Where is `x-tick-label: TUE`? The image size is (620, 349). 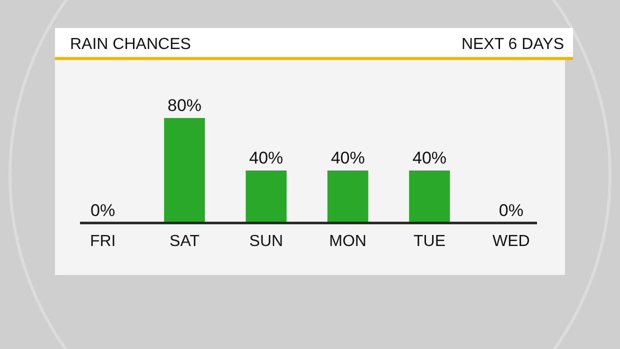 x-tick-label: TUE is located at coordinates (430, 241).